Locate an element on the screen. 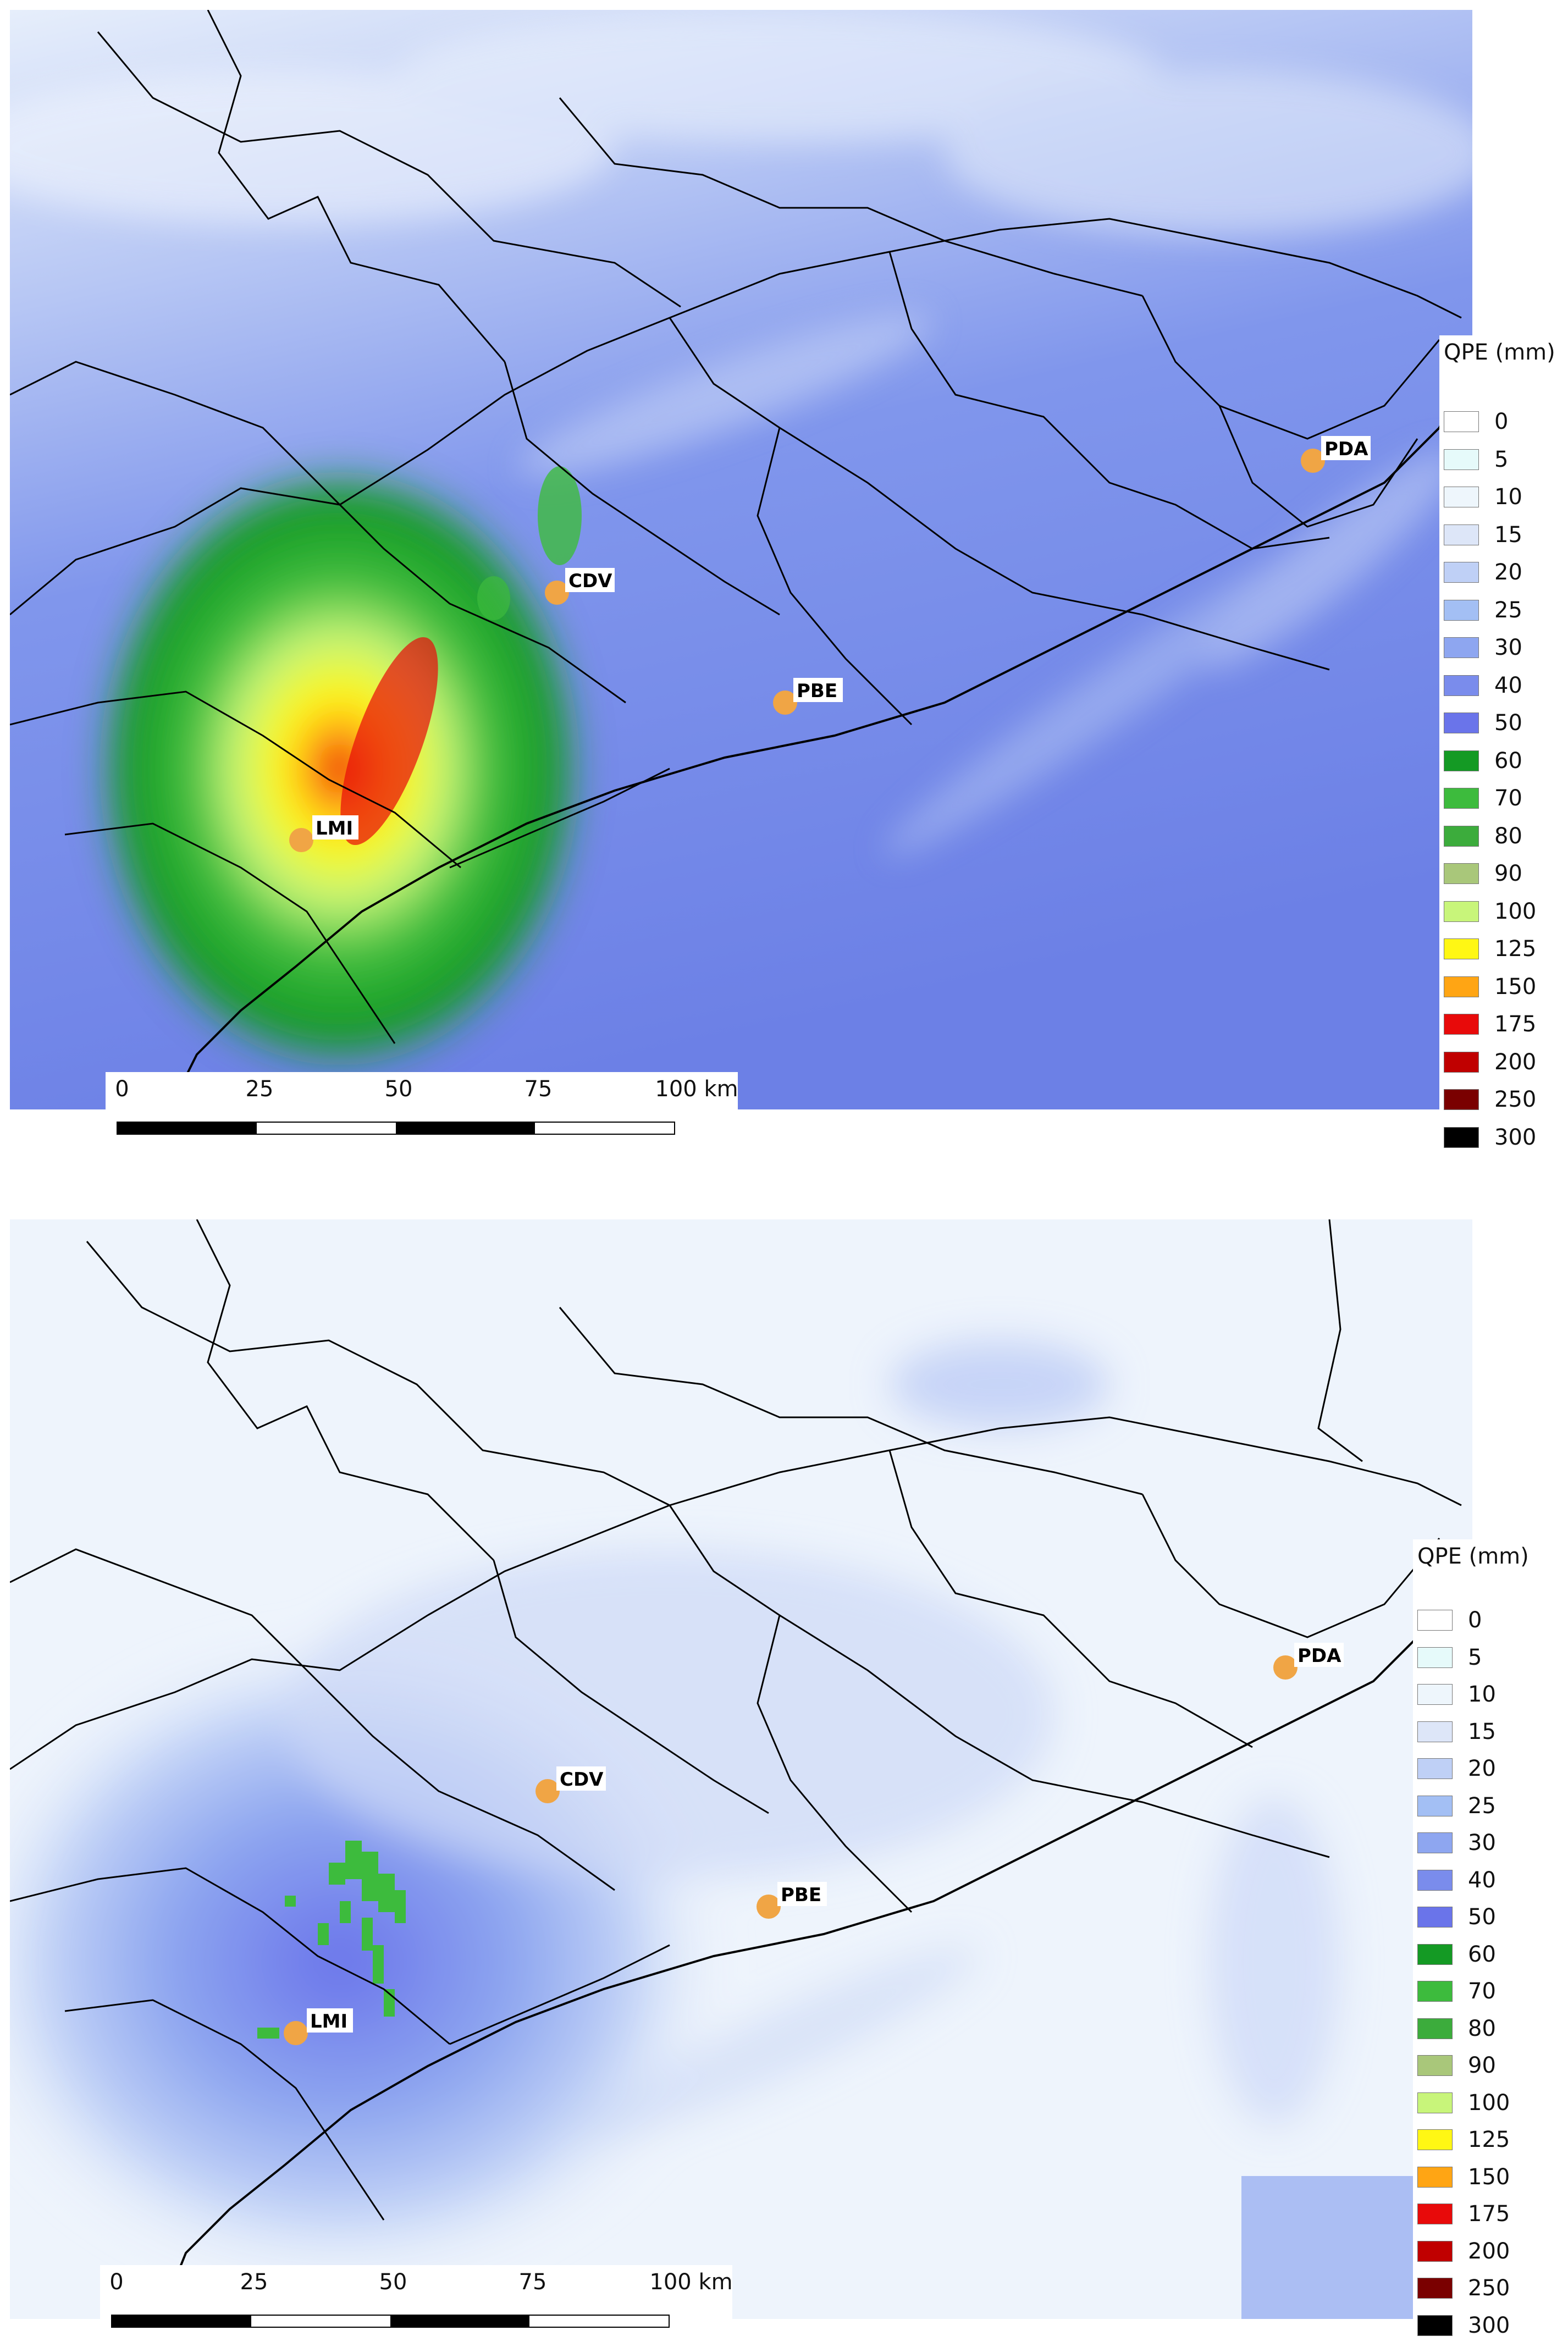 The height and width of the screenshot is (2347, 1568). legend-entry: 100 is located at coordinates (1464, 2103).